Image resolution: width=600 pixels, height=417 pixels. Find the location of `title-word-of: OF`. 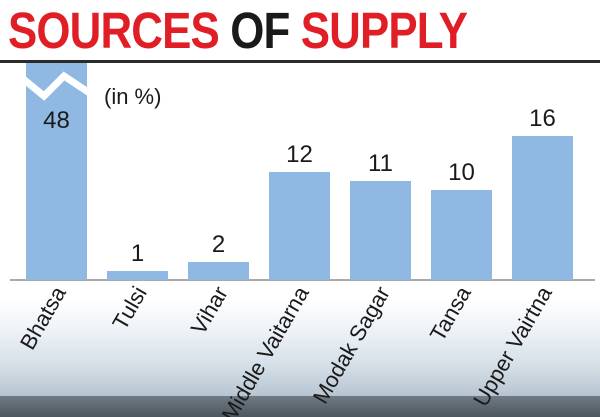

title-word-of: OF is located at coordinates (260, 30).